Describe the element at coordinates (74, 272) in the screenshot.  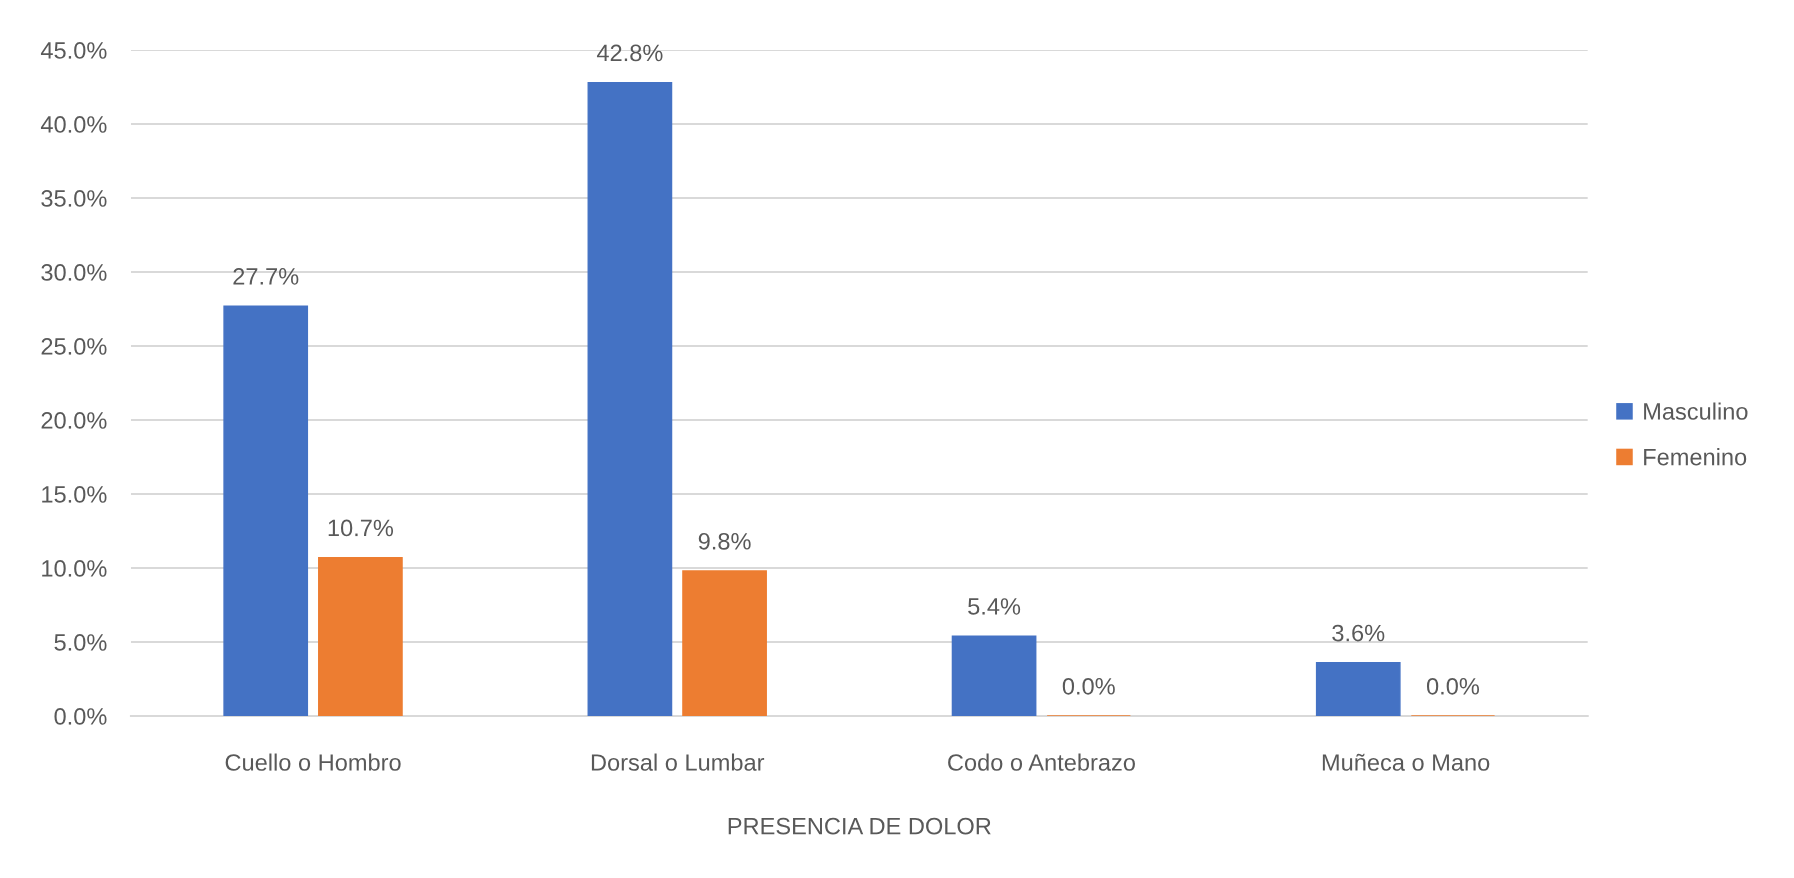
I see `y-tick-label: 30.0%` at that location.